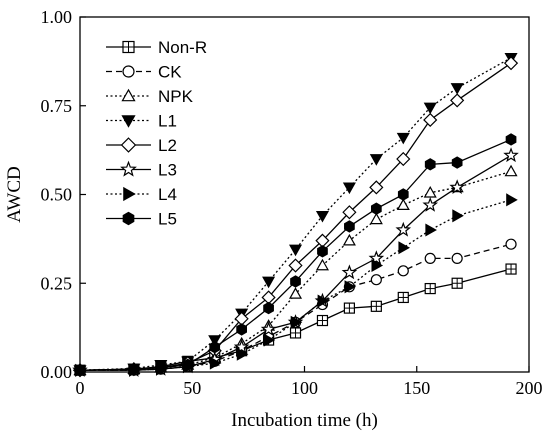 This screenshot has width=550, height=436. Describe the element at coordinates (170, 72) in the screenshot. I see `legend-label: CK` at that location.